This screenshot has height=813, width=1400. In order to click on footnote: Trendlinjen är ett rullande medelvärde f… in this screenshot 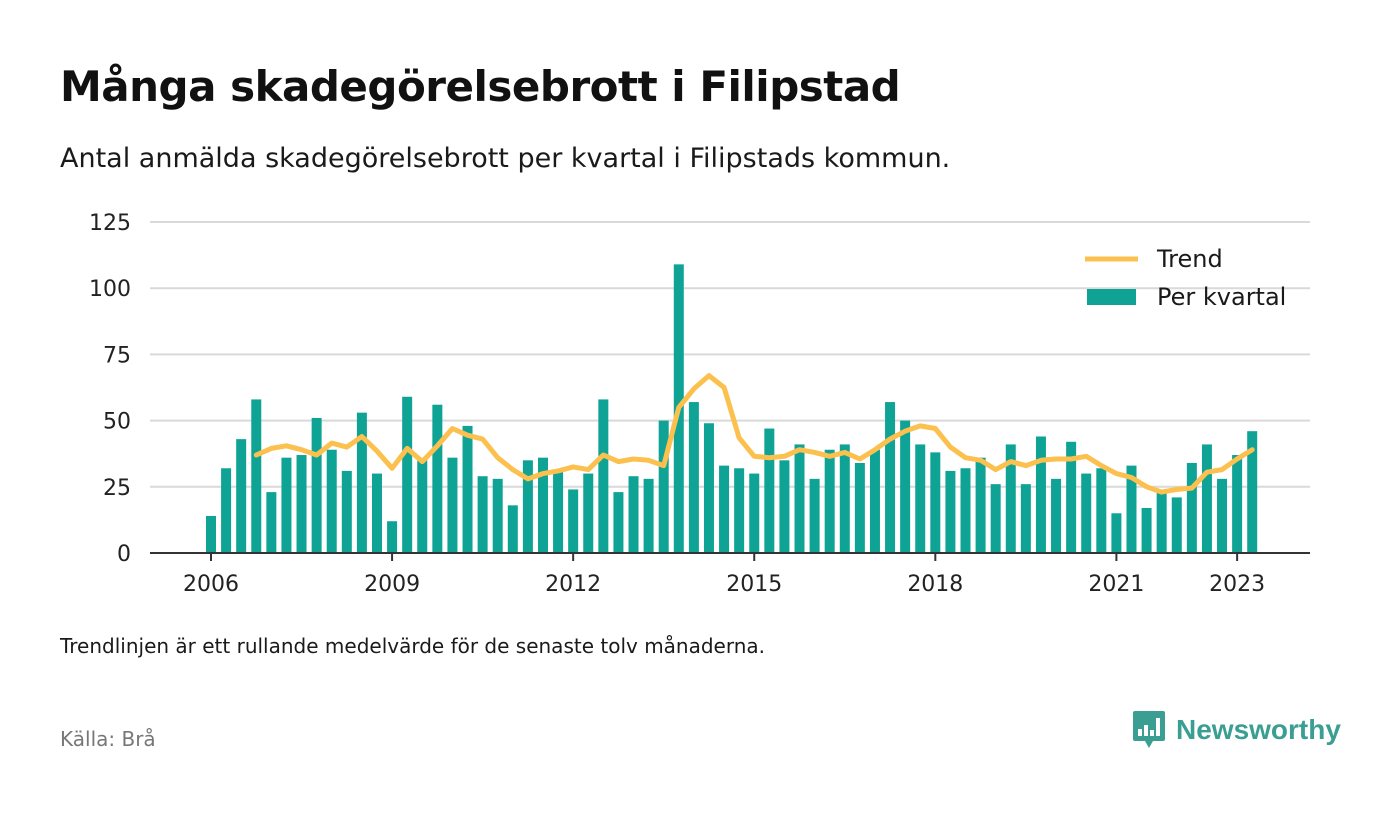, I will do `click(413, 646)`.